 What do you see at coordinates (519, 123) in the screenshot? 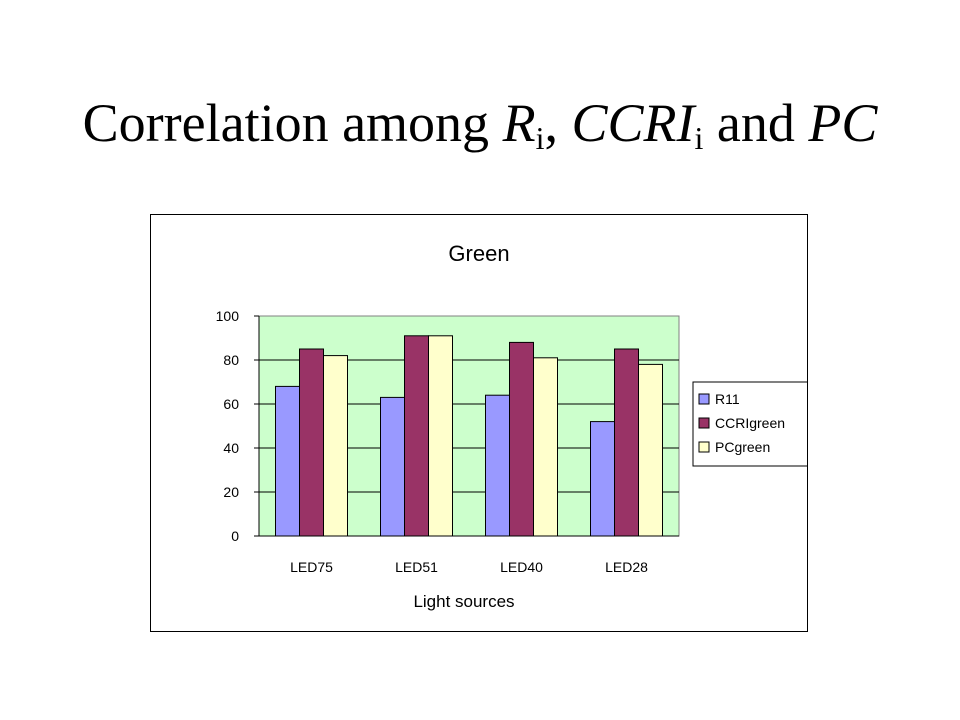
I see `title-part: R` at bounding box center [519, 123].